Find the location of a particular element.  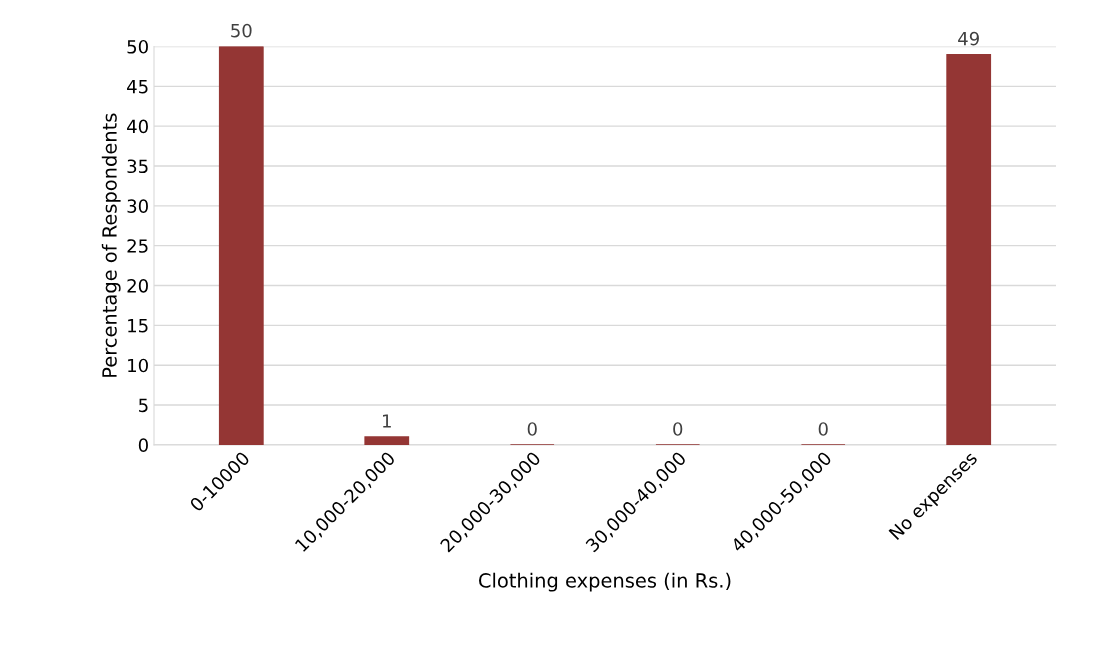

y-tick-label: 25 is located at coordinates (137, 246).